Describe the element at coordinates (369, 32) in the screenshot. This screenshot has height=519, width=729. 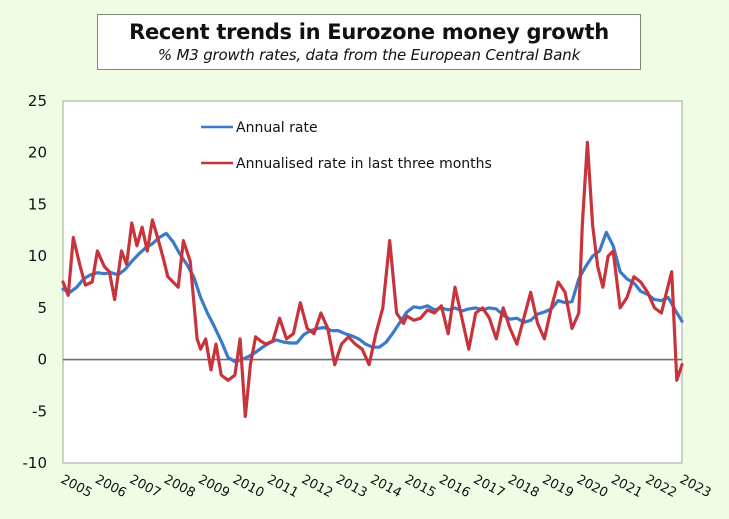
I see `chart-title: Recent trends in Eurozone money growth` at that location.